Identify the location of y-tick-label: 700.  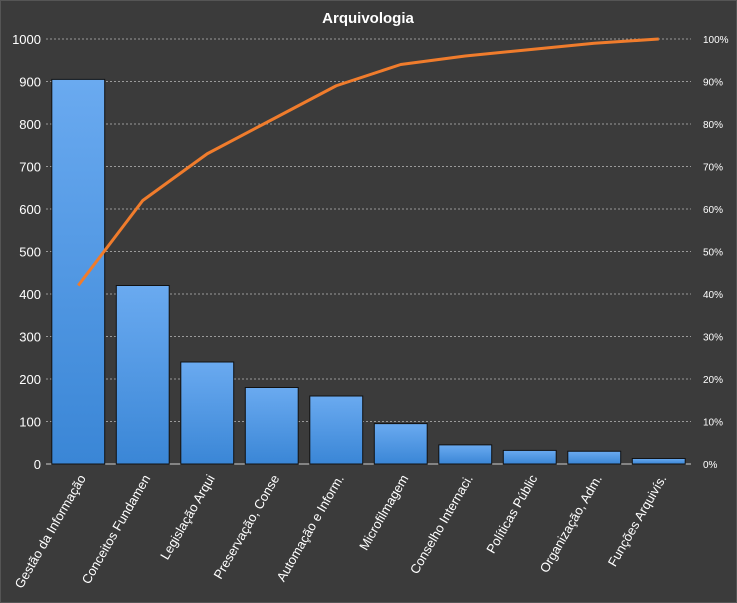
(30, 167).